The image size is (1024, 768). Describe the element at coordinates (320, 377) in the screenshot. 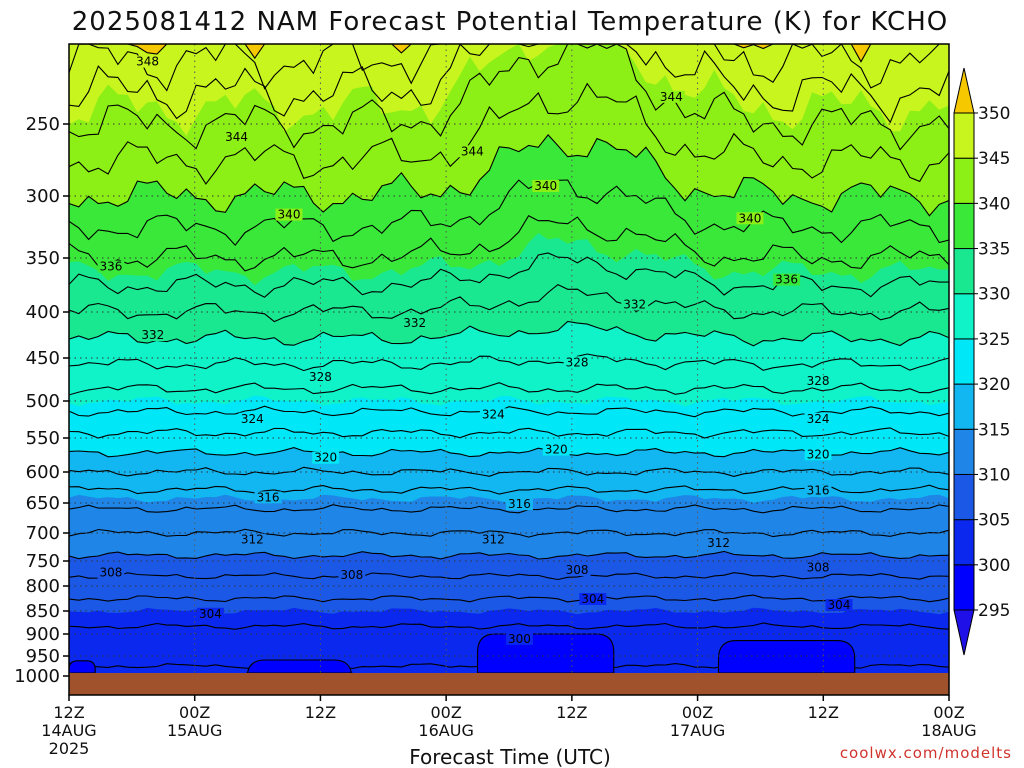

I see `contour-label-12: 328` at that location.